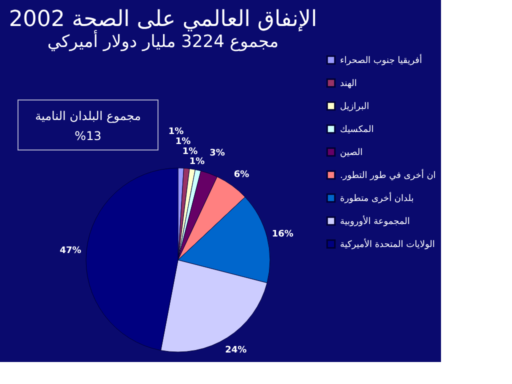 The image size is (512, 384). I want to click on legend-label: المكسيك, so click(357, 130).